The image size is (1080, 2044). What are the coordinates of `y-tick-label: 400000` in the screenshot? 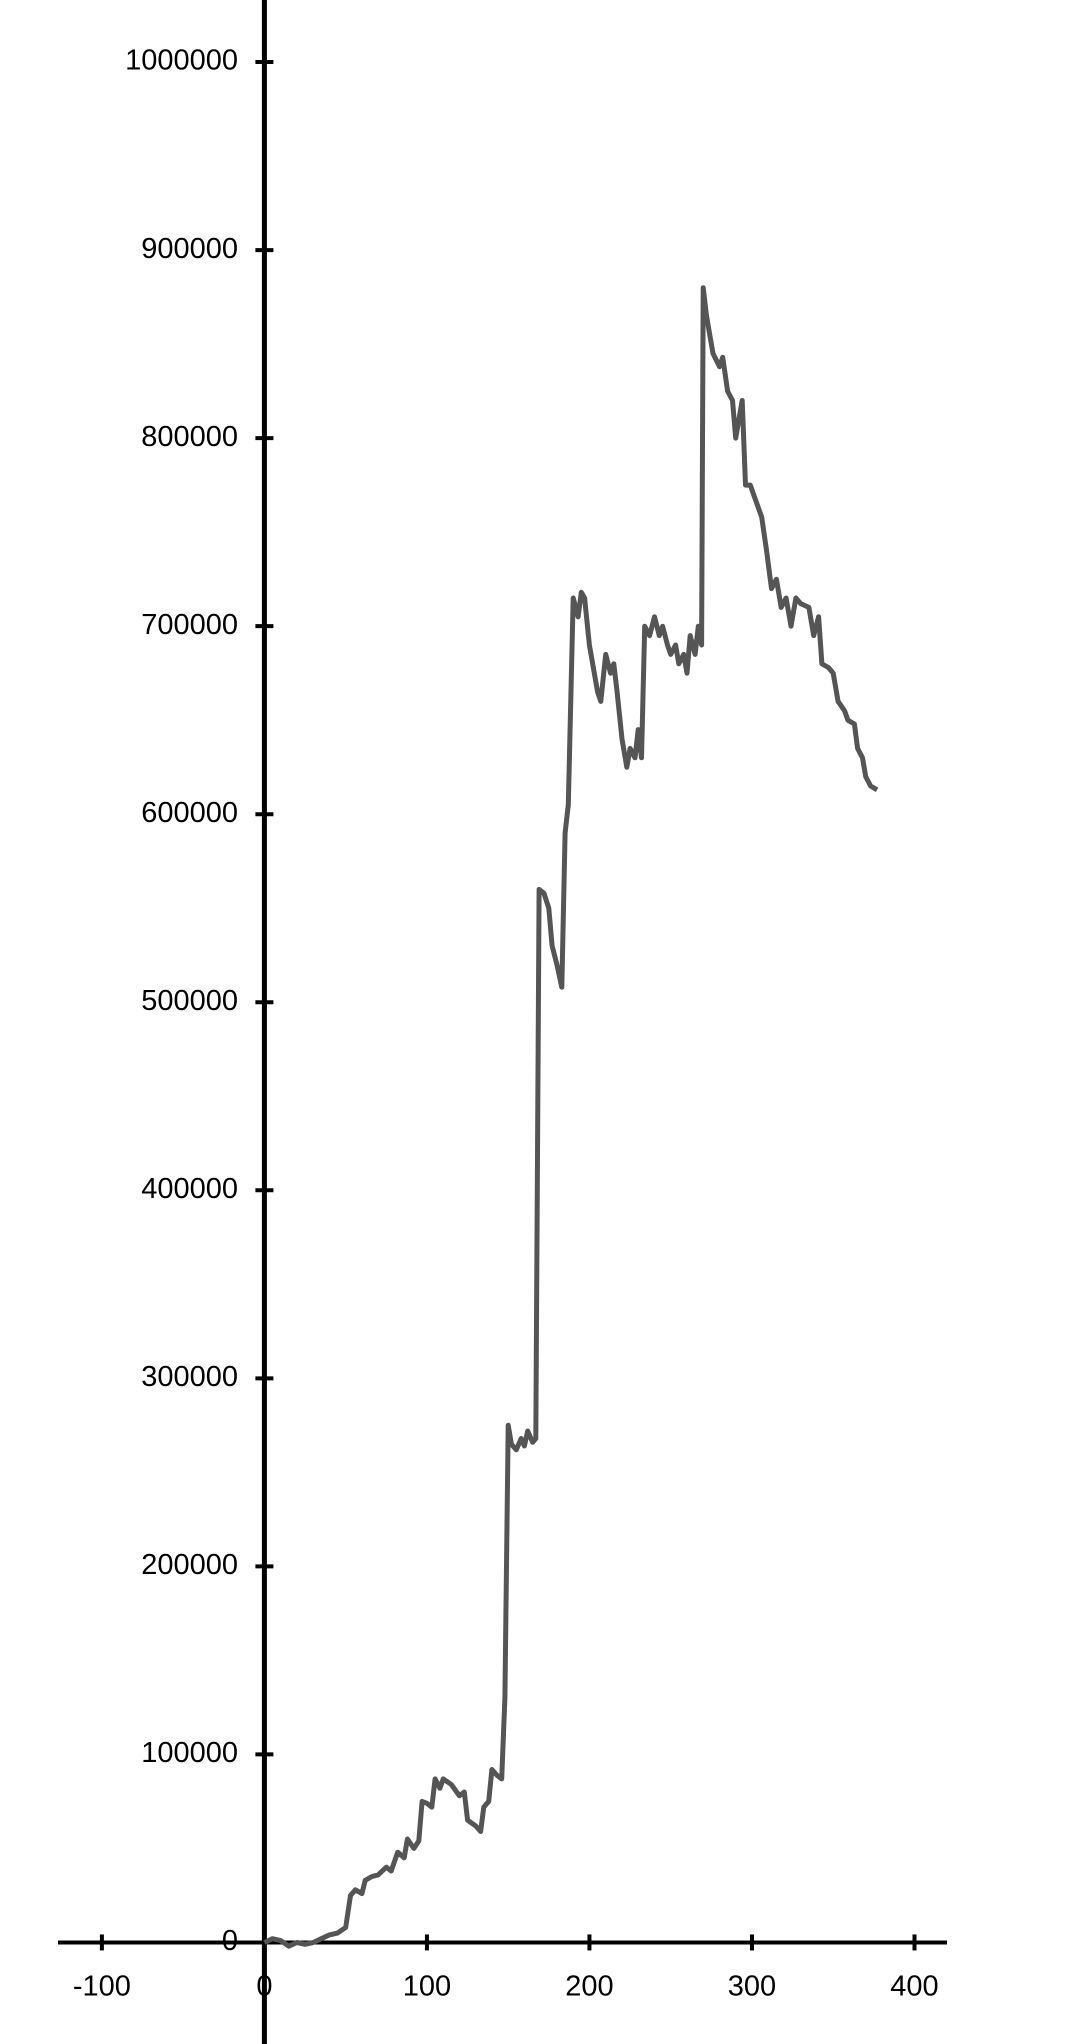 It's located at (189, 1189).